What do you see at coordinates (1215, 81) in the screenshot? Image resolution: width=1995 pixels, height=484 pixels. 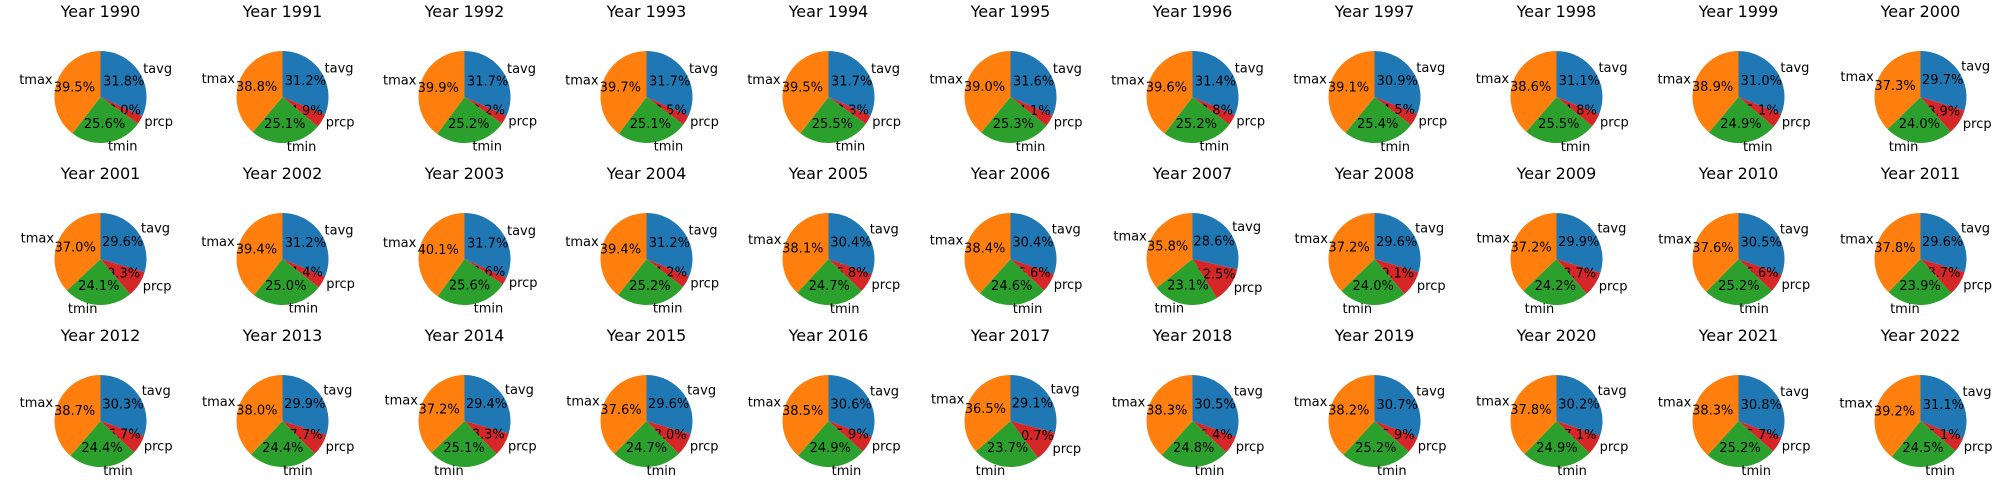 I see `slice-percent-label: 31.4%` at bounding box center [1215, 81].